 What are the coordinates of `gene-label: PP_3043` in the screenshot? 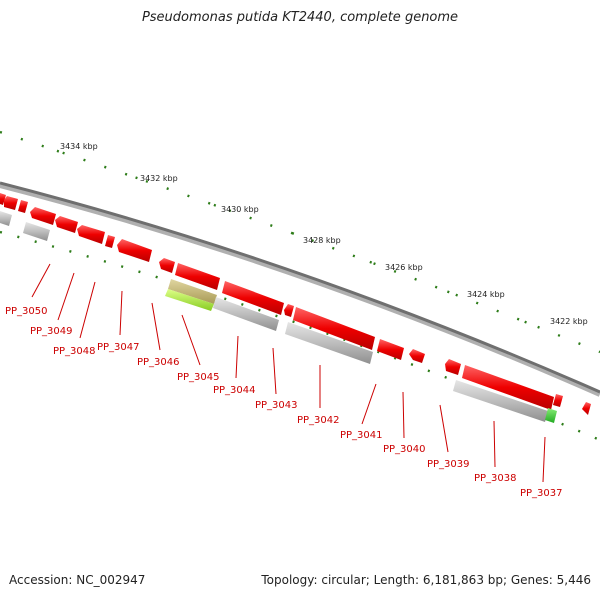 It's located at (276, 405).